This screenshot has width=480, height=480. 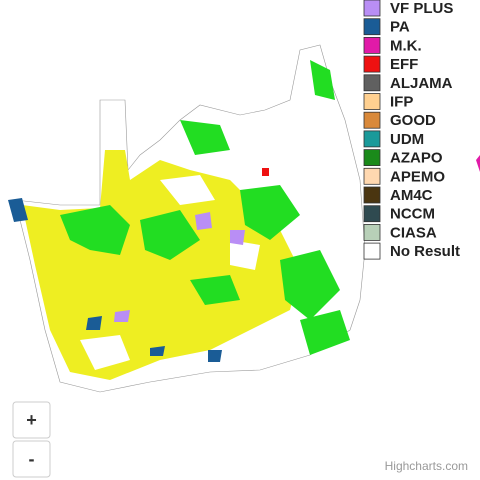 I want to click on legend-item: UDM, so click(x=393, y=139).